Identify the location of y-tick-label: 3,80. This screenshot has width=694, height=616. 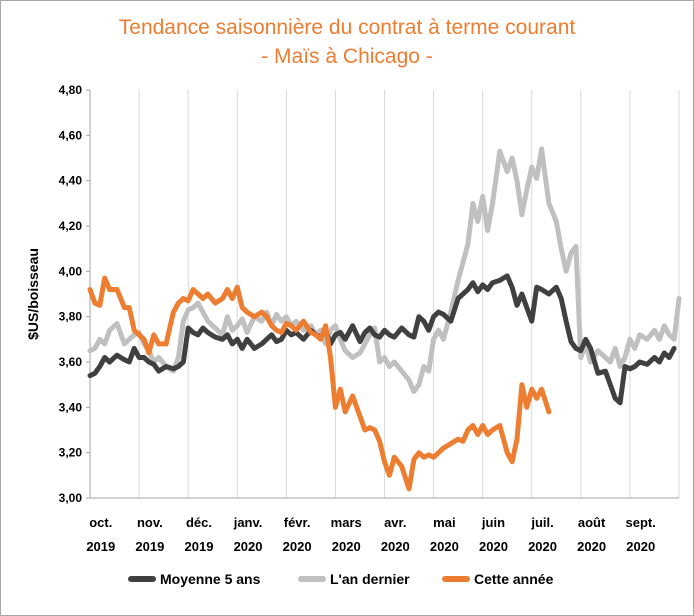
(71, 317).